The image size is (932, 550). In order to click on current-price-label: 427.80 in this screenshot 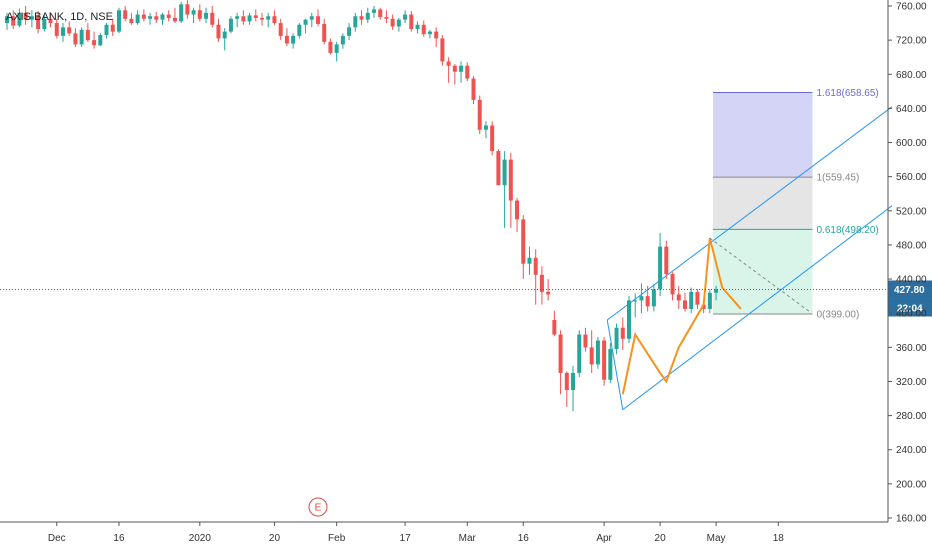, I will do `click(909, 290)`.